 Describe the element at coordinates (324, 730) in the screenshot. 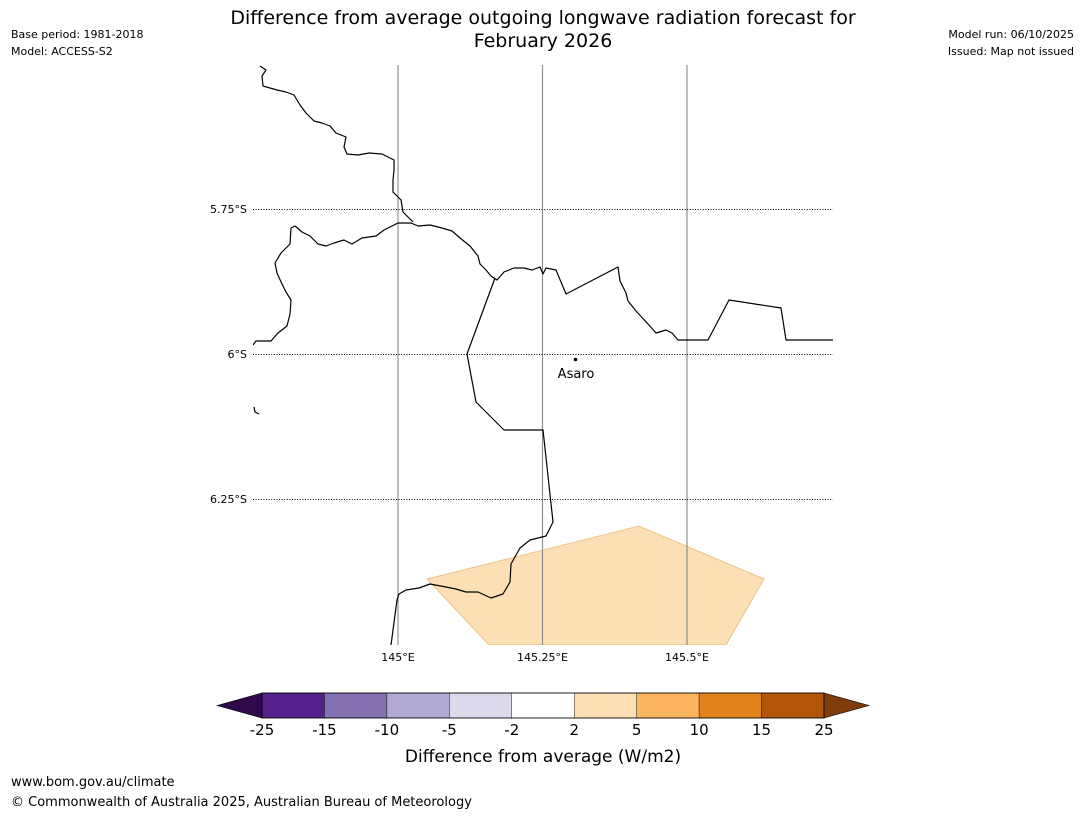

I see `colorbar-tick-label: -15` at that location.